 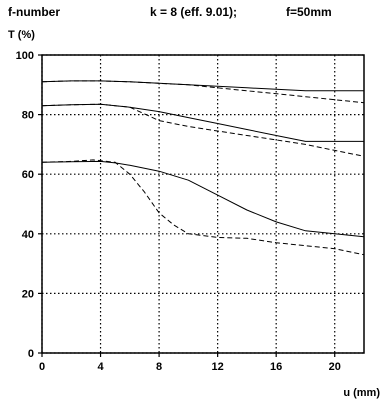 What do you see at coordinates (28, 175) in the screenshot?
I see `y-tick-label: 60` at bounding box center [28, 175].